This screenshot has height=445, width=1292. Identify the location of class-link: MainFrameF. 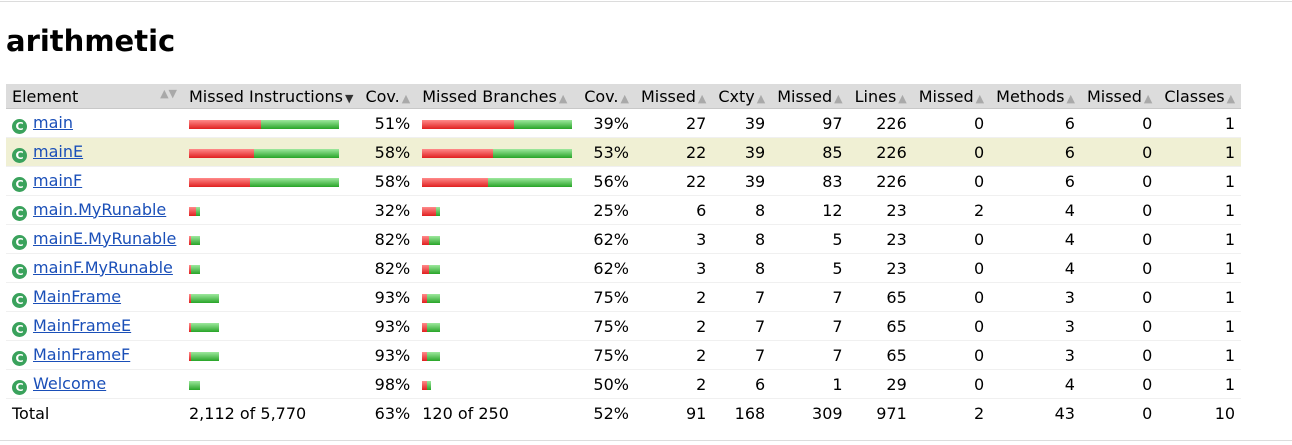
(82, 354).